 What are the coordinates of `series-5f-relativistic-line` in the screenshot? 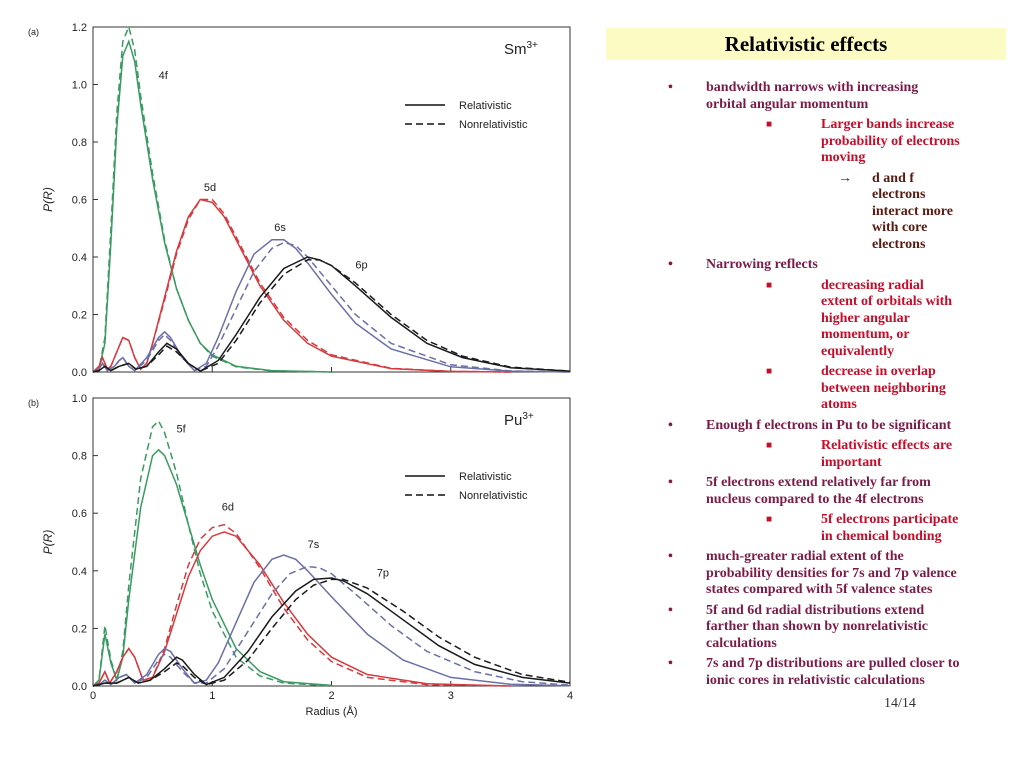 It's located at (212, 567).